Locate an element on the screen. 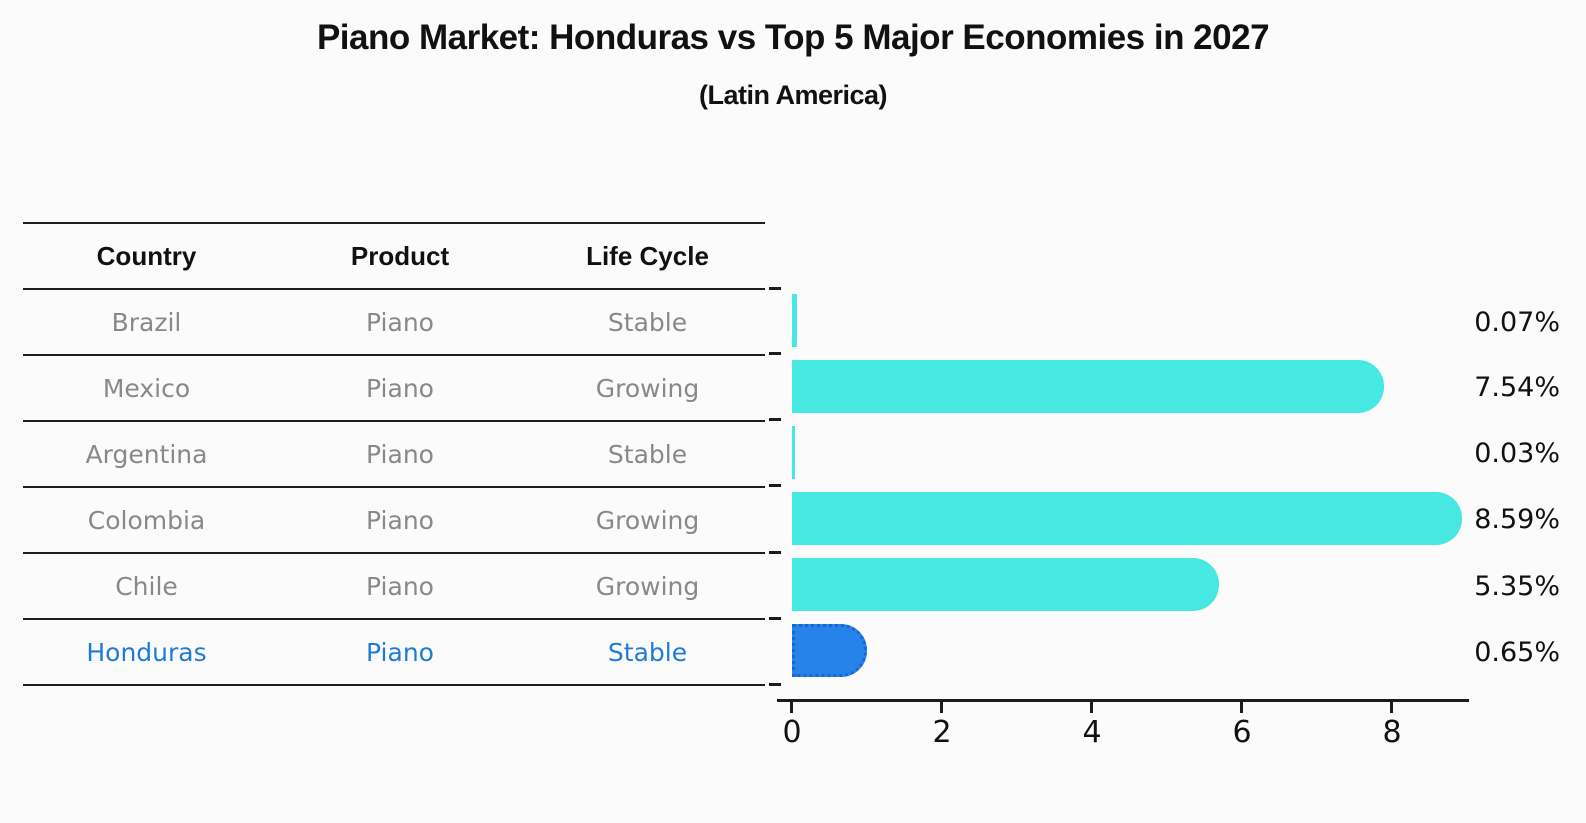 Image resolution: width=1586 pixels, height=823 pixels. bar-honduras-highlighted is located at coordinates (829, 650).